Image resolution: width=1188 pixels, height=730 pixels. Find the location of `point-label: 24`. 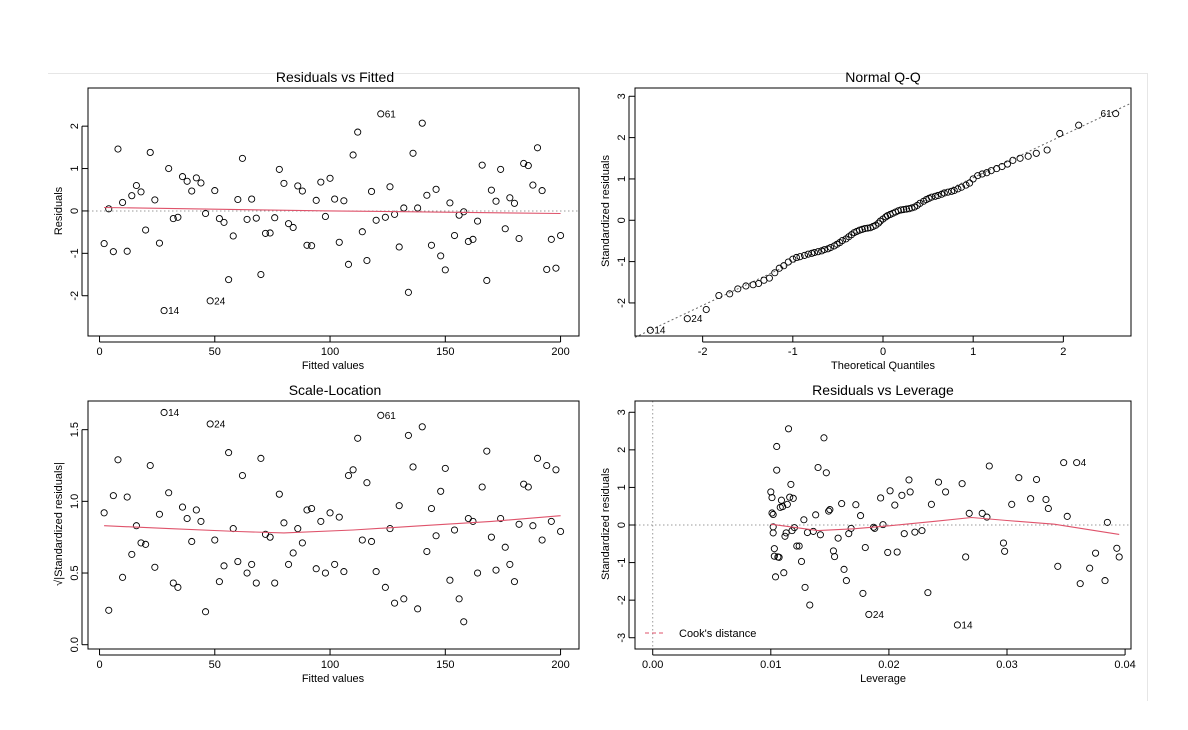

point-label: 24 is located at coordinates (220, 301).